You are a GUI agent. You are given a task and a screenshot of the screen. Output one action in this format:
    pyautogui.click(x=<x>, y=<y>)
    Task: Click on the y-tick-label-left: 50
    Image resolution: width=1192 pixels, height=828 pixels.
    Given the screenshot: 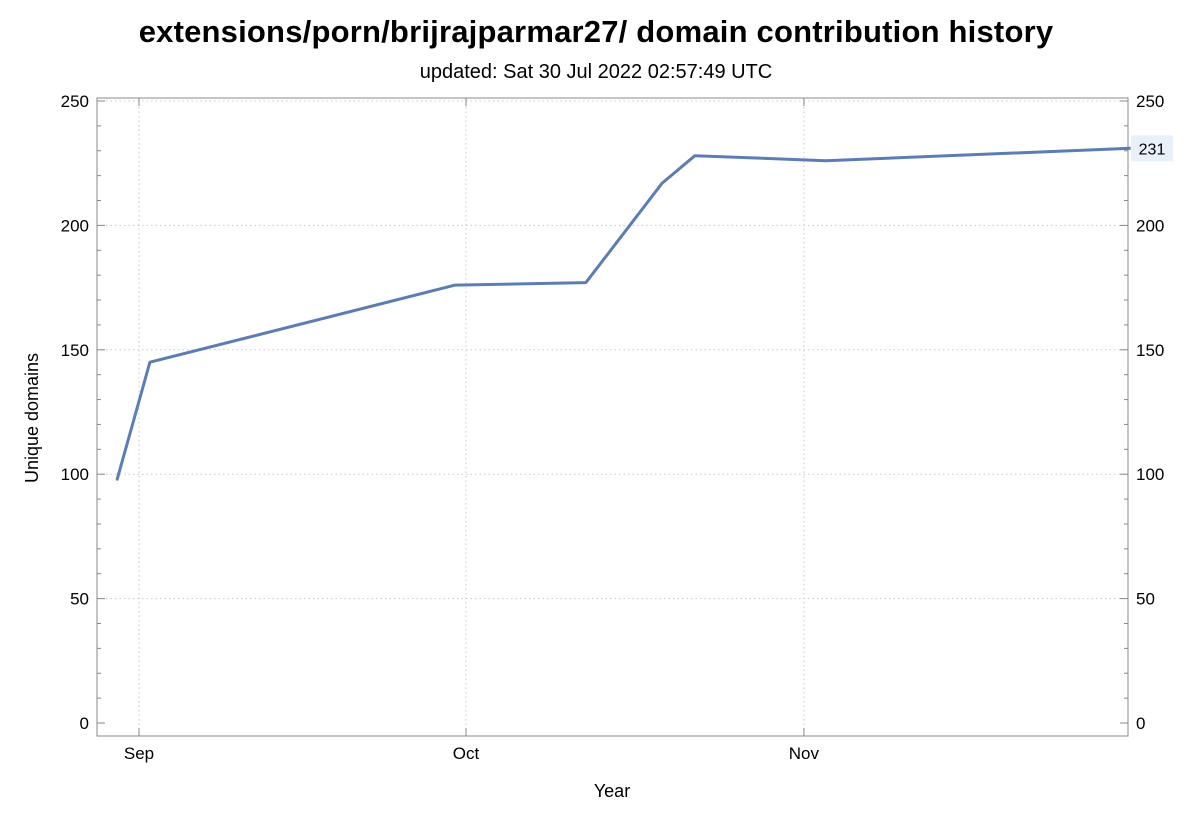 What is the action you would take?
    pyautogui.click(x=79, y=599)
    